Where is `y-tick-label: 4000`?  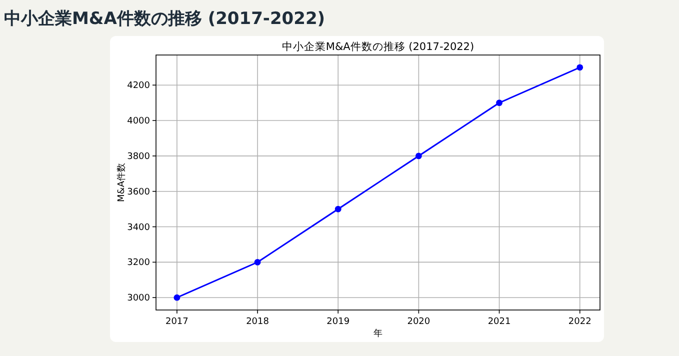 y-tick-label: 4000 is located at coordinates (138, 121).